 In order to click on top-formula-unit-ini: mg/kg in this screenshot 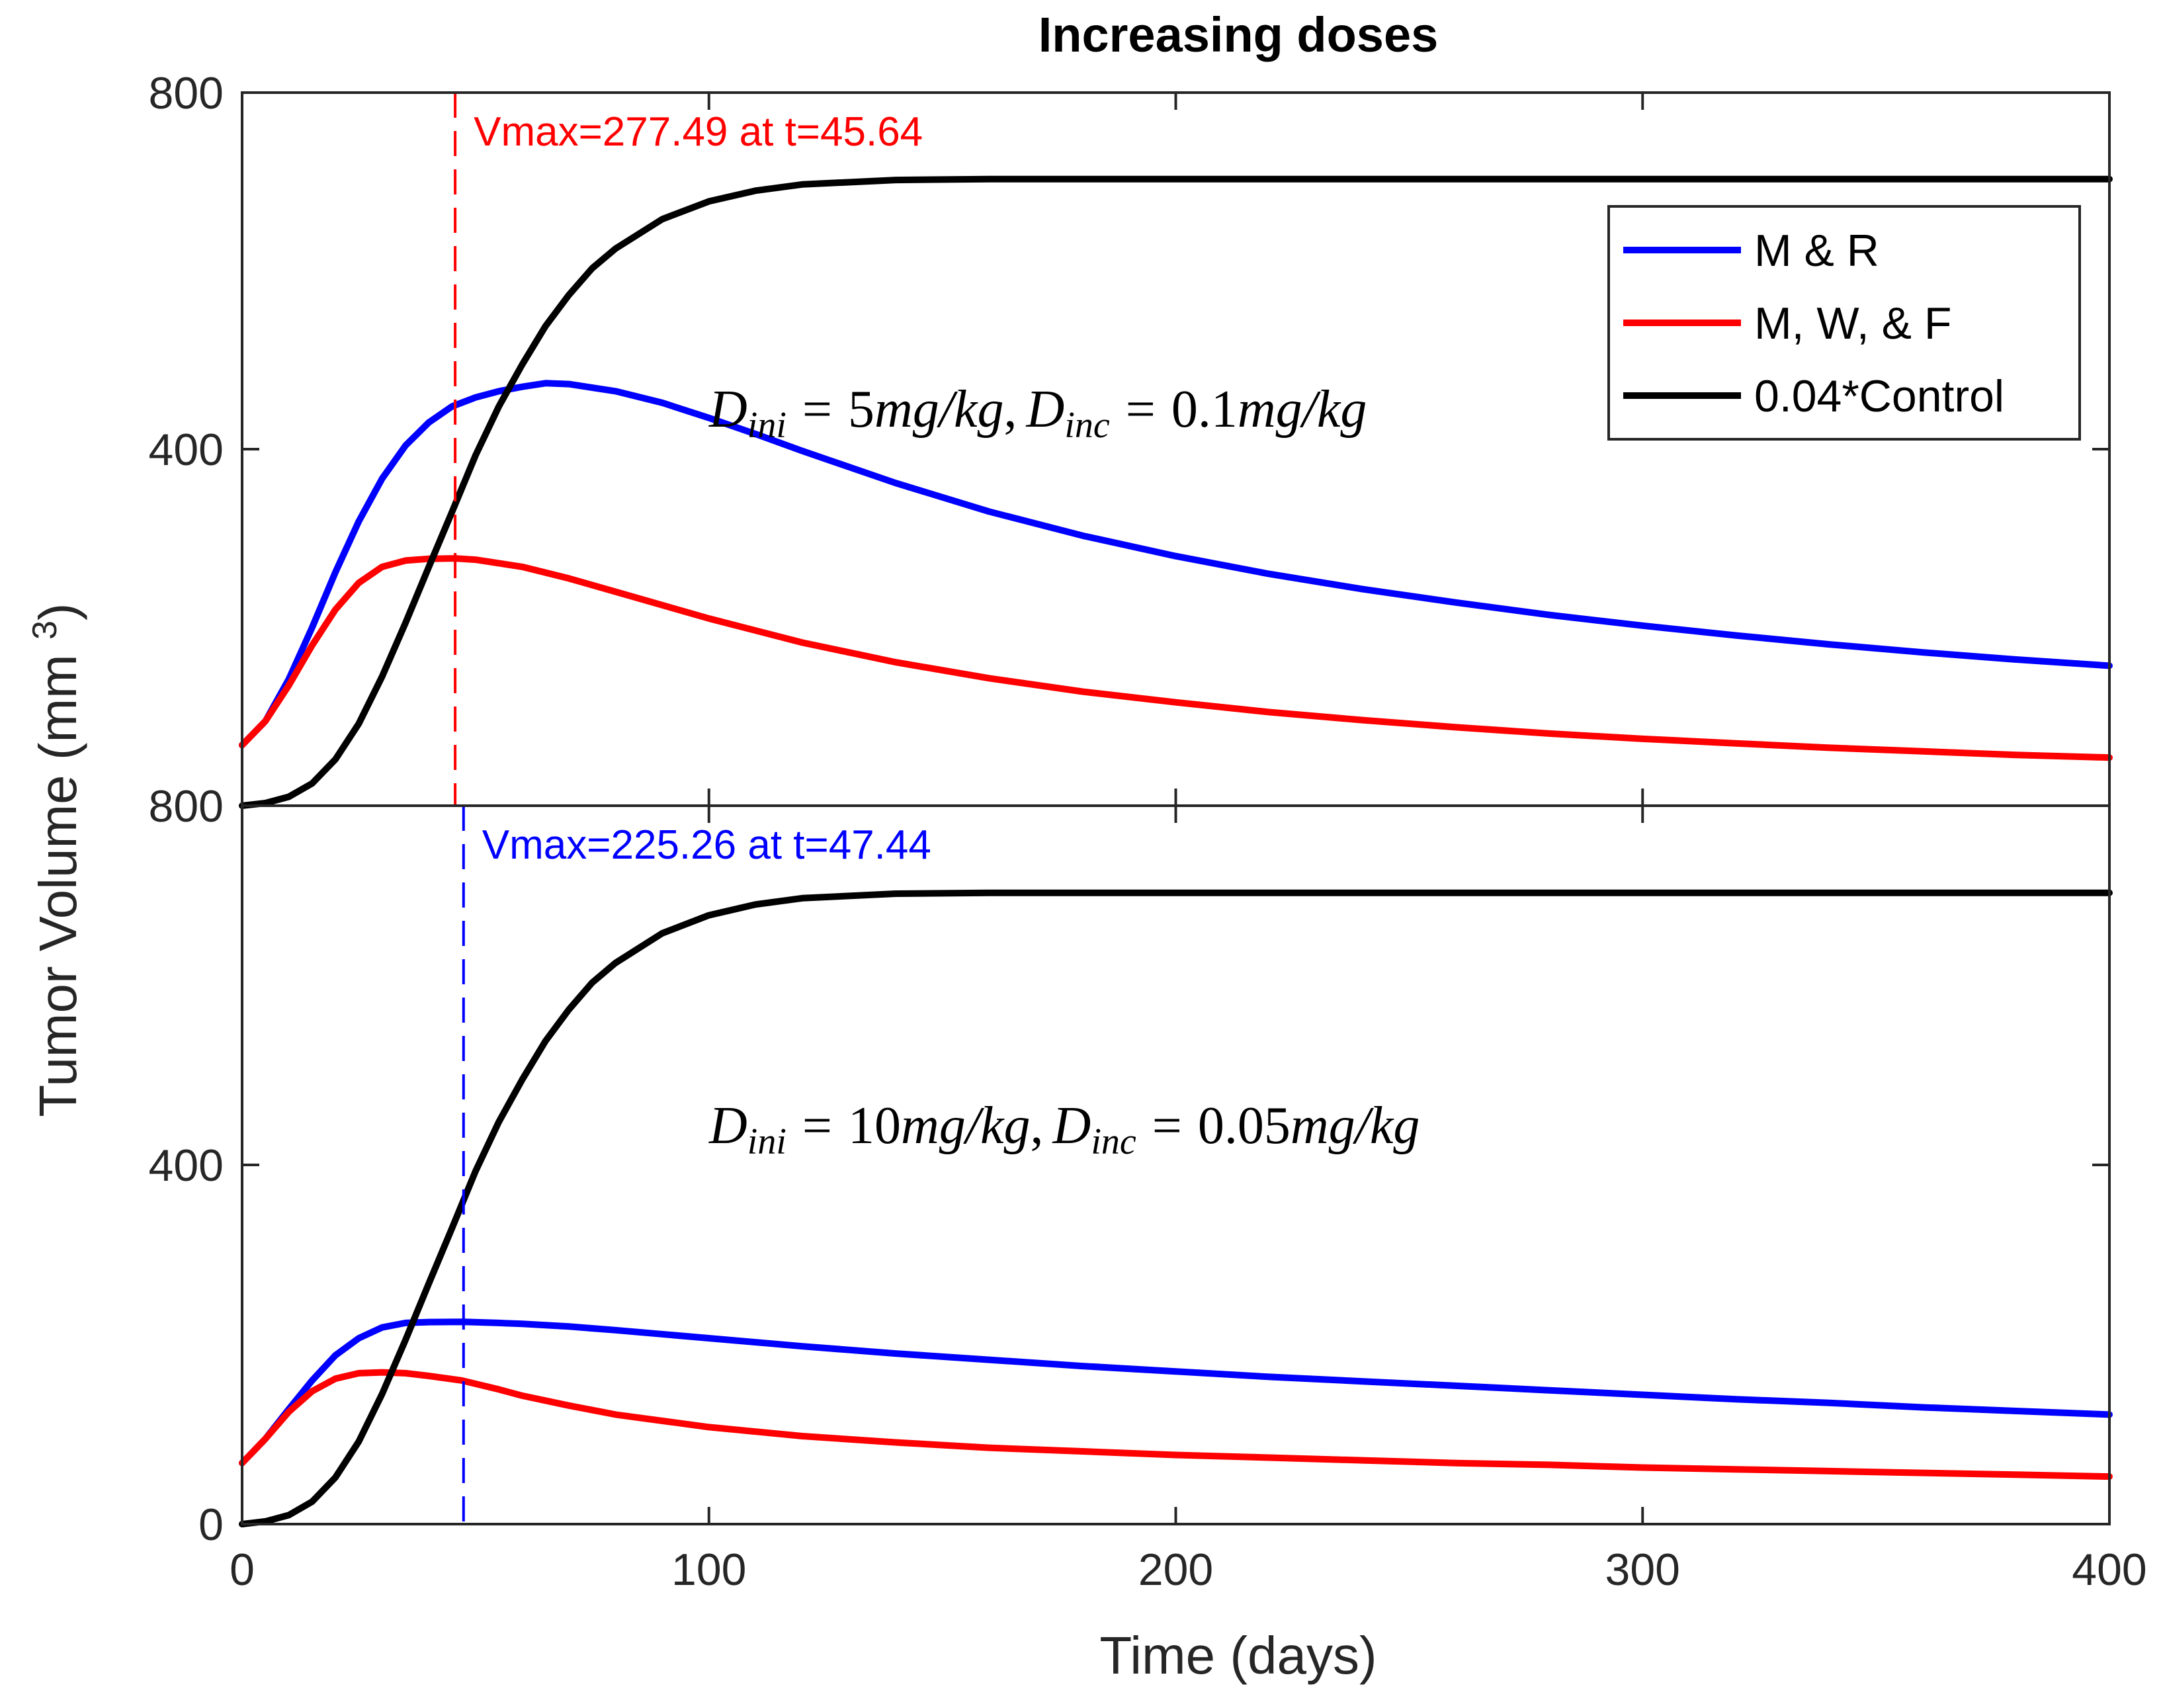, I will do `click(939, 410)`.